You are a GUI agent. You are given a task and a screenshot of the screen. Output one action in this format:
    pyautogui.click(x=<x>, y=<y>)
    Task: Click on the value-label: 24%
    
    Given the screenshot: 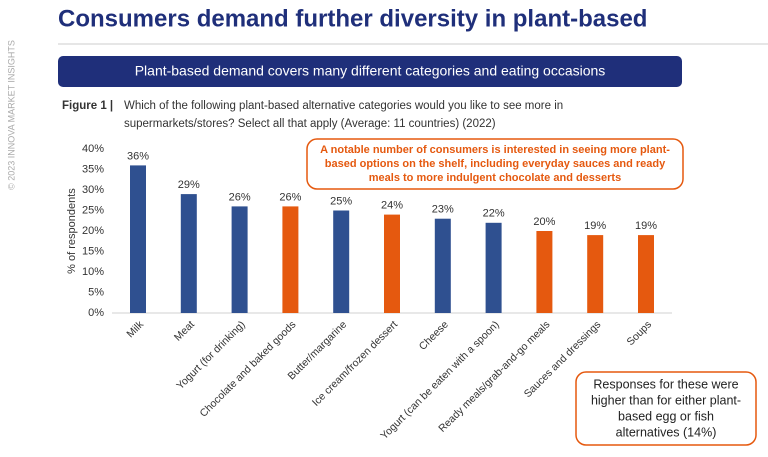 What is the action you would take?
    pyautogui.click(x=392, y=206)
    